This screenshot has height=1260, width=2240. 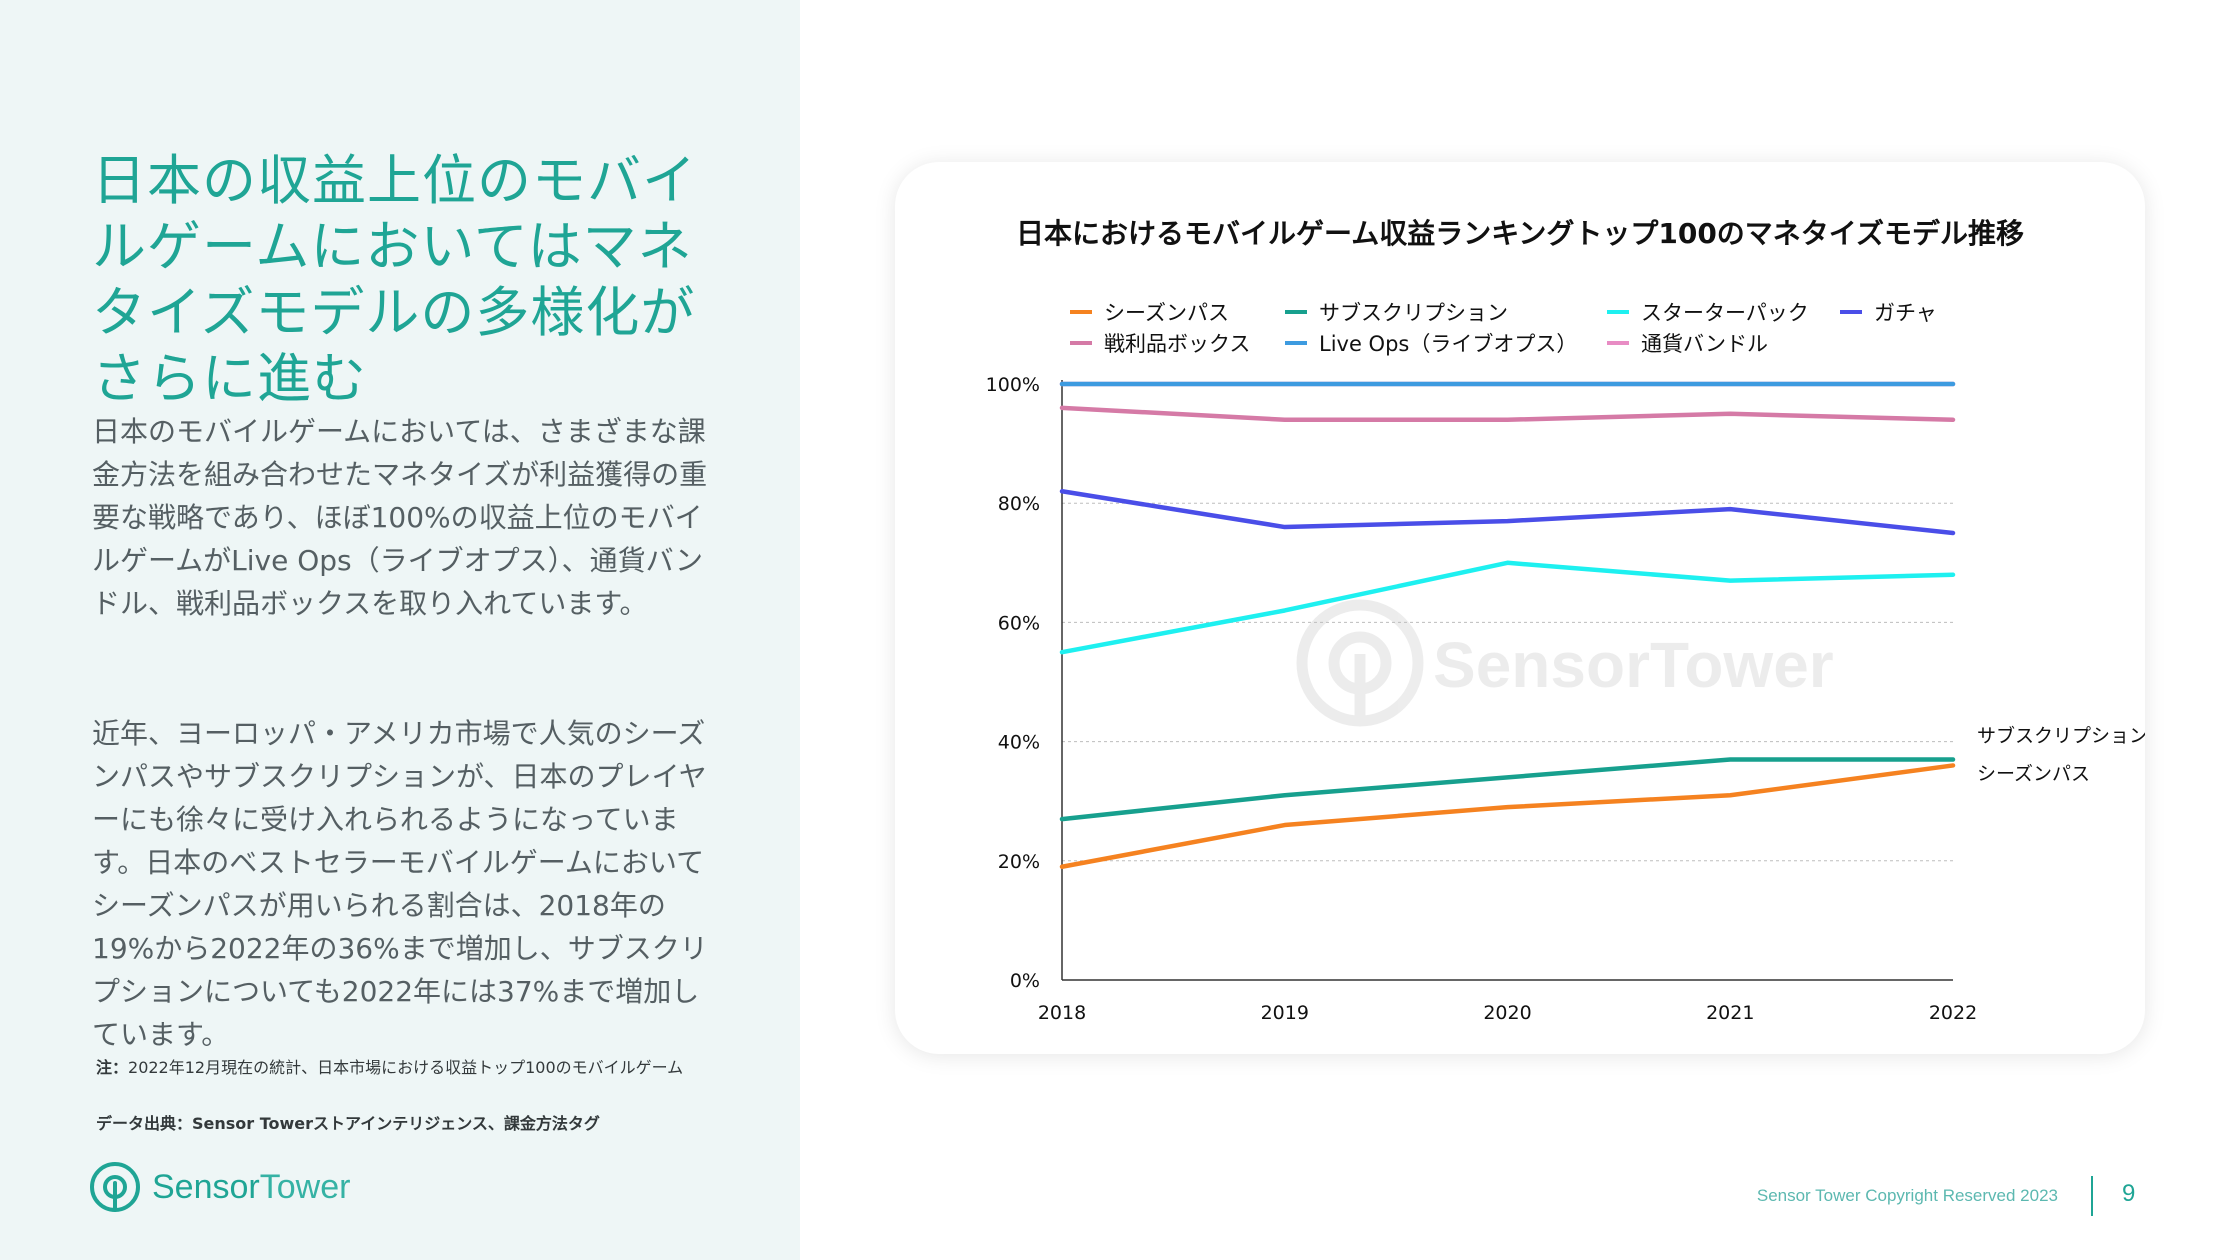 I want to click on y-tick-label: 40%, so click(x=1019, y=743).